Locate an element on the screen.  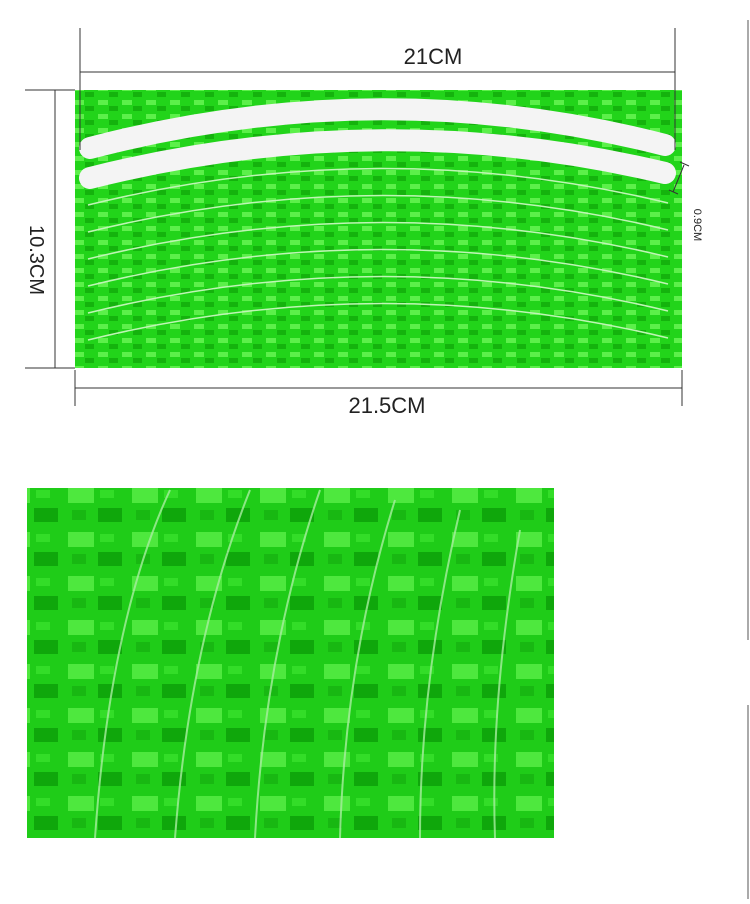
height-label: 10.3CM is located at coordinates (36, 260).